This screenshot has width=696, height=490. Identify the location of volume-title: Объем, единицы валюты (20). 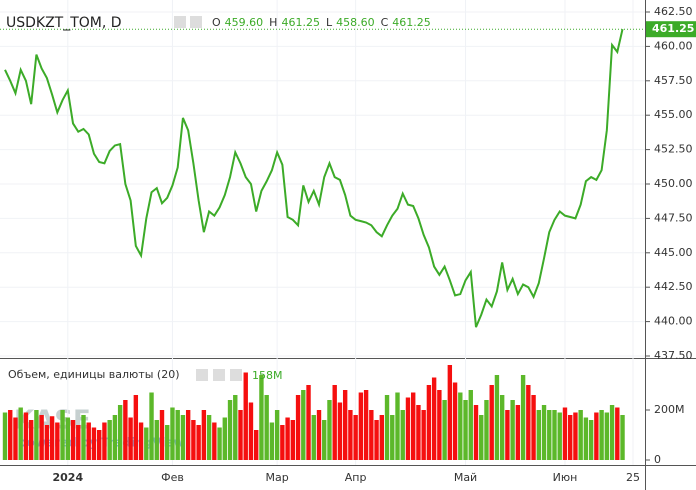
(94, 374).